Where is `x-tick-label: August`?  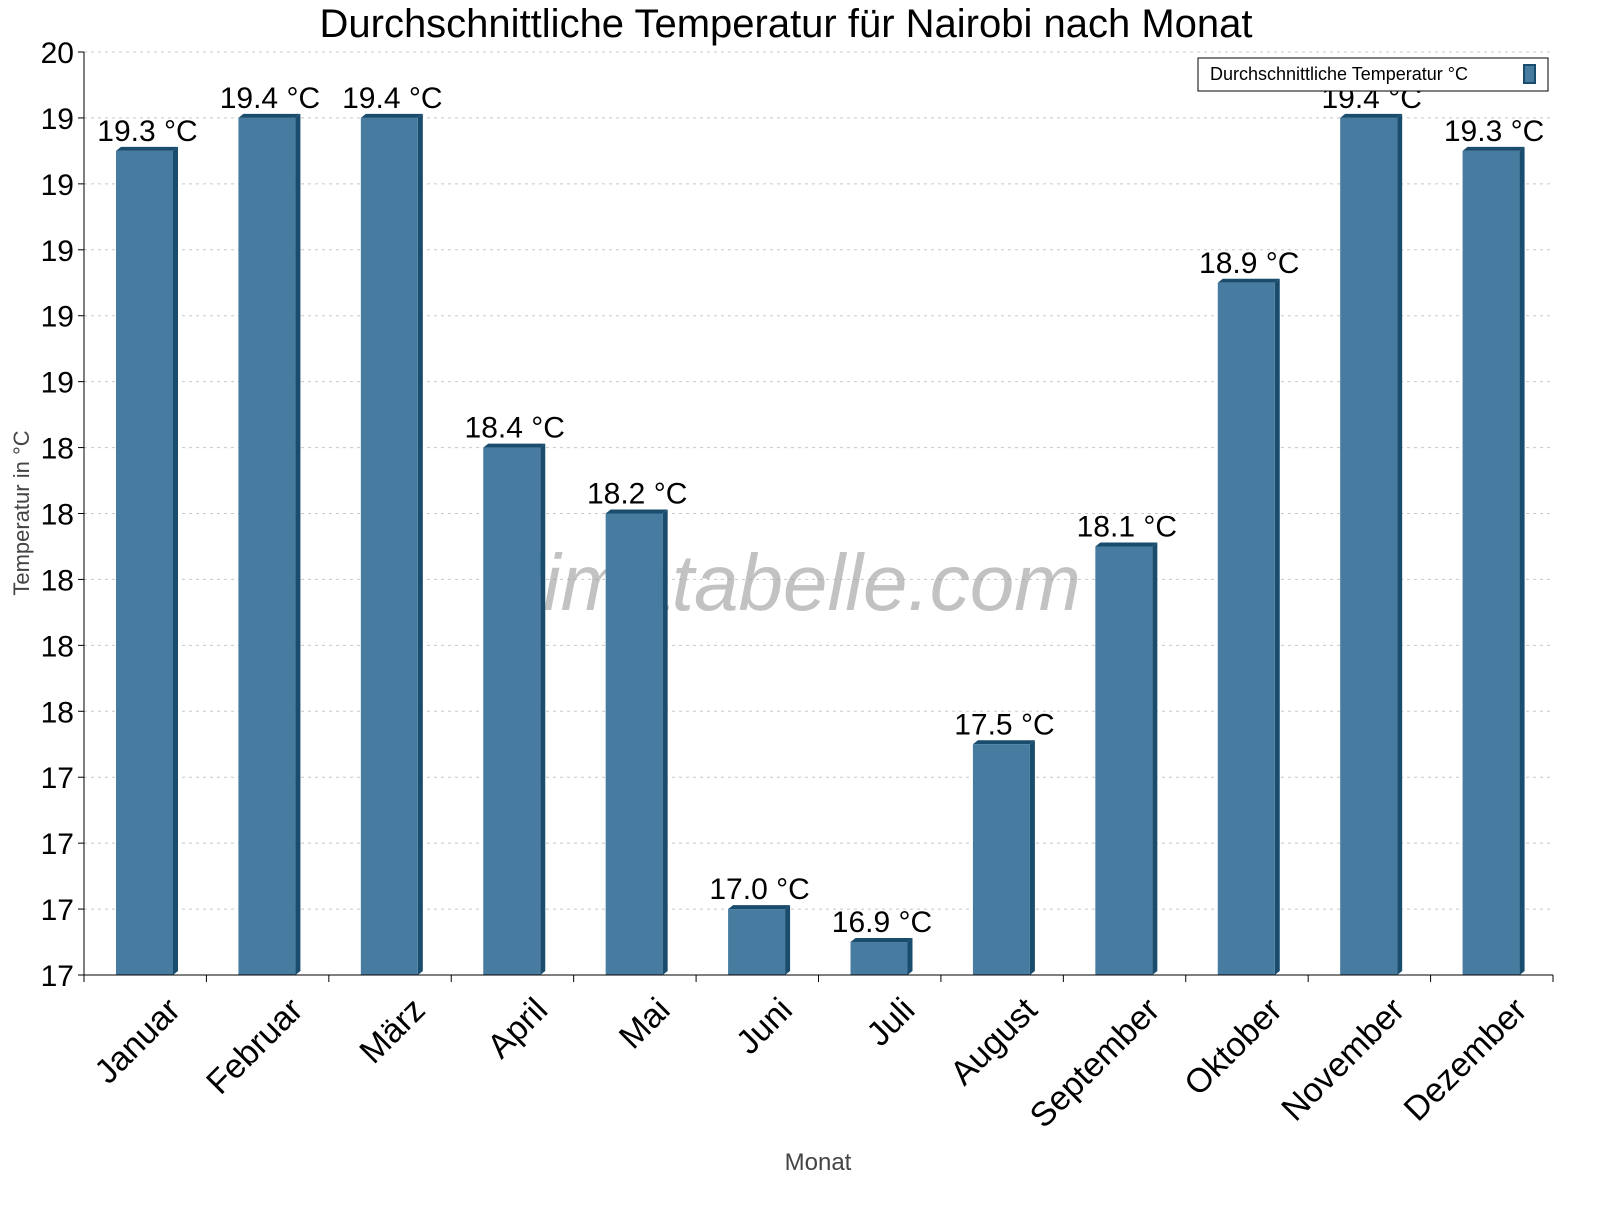
x-tick-label: August is located at coordinates (994, 1041).